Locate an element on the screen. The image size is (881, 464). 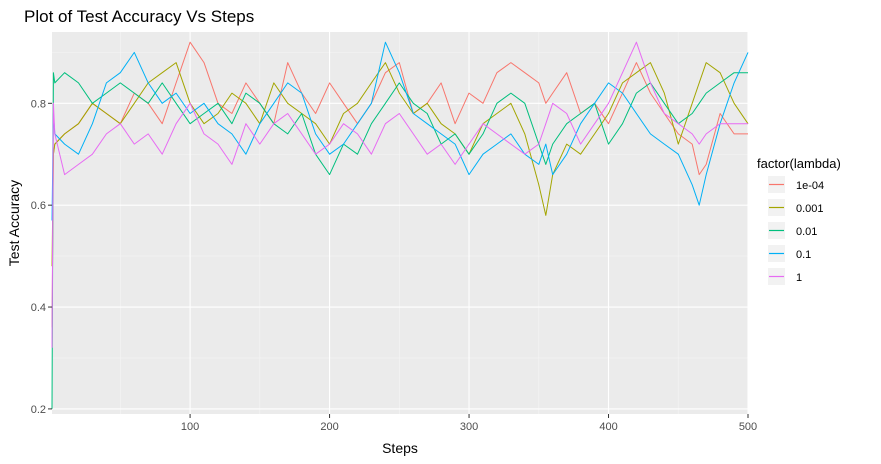
y-tick-label: 0.2 is located at coordinates (38, 410).